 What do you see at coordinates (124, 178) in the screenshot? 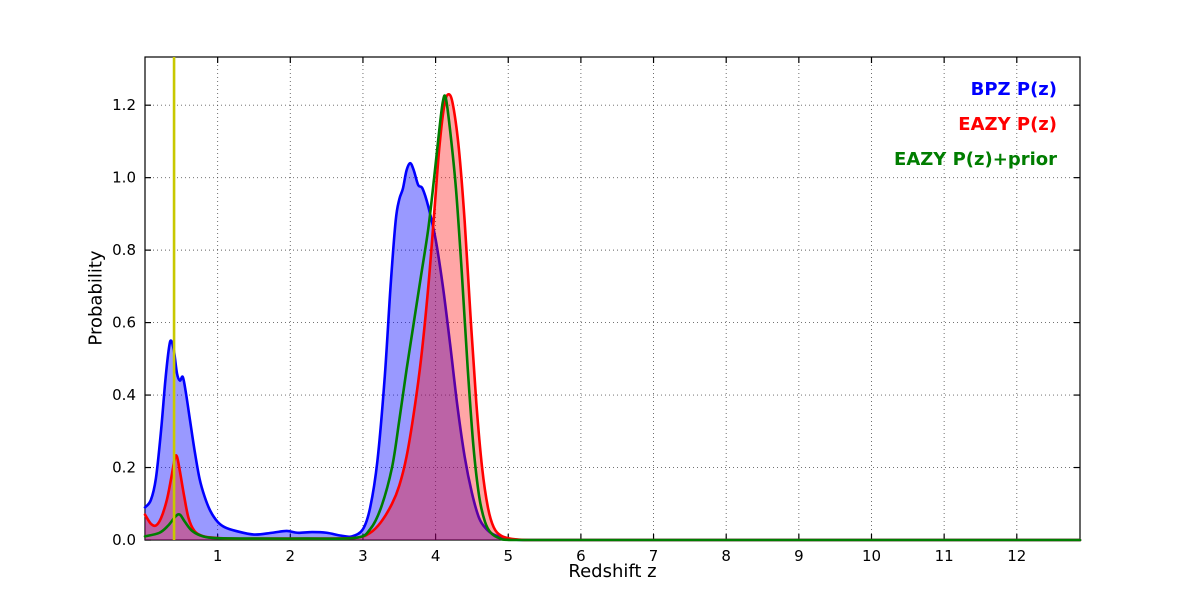
I see `y-tick-label: 1.0` at bounding box center [124, 178].